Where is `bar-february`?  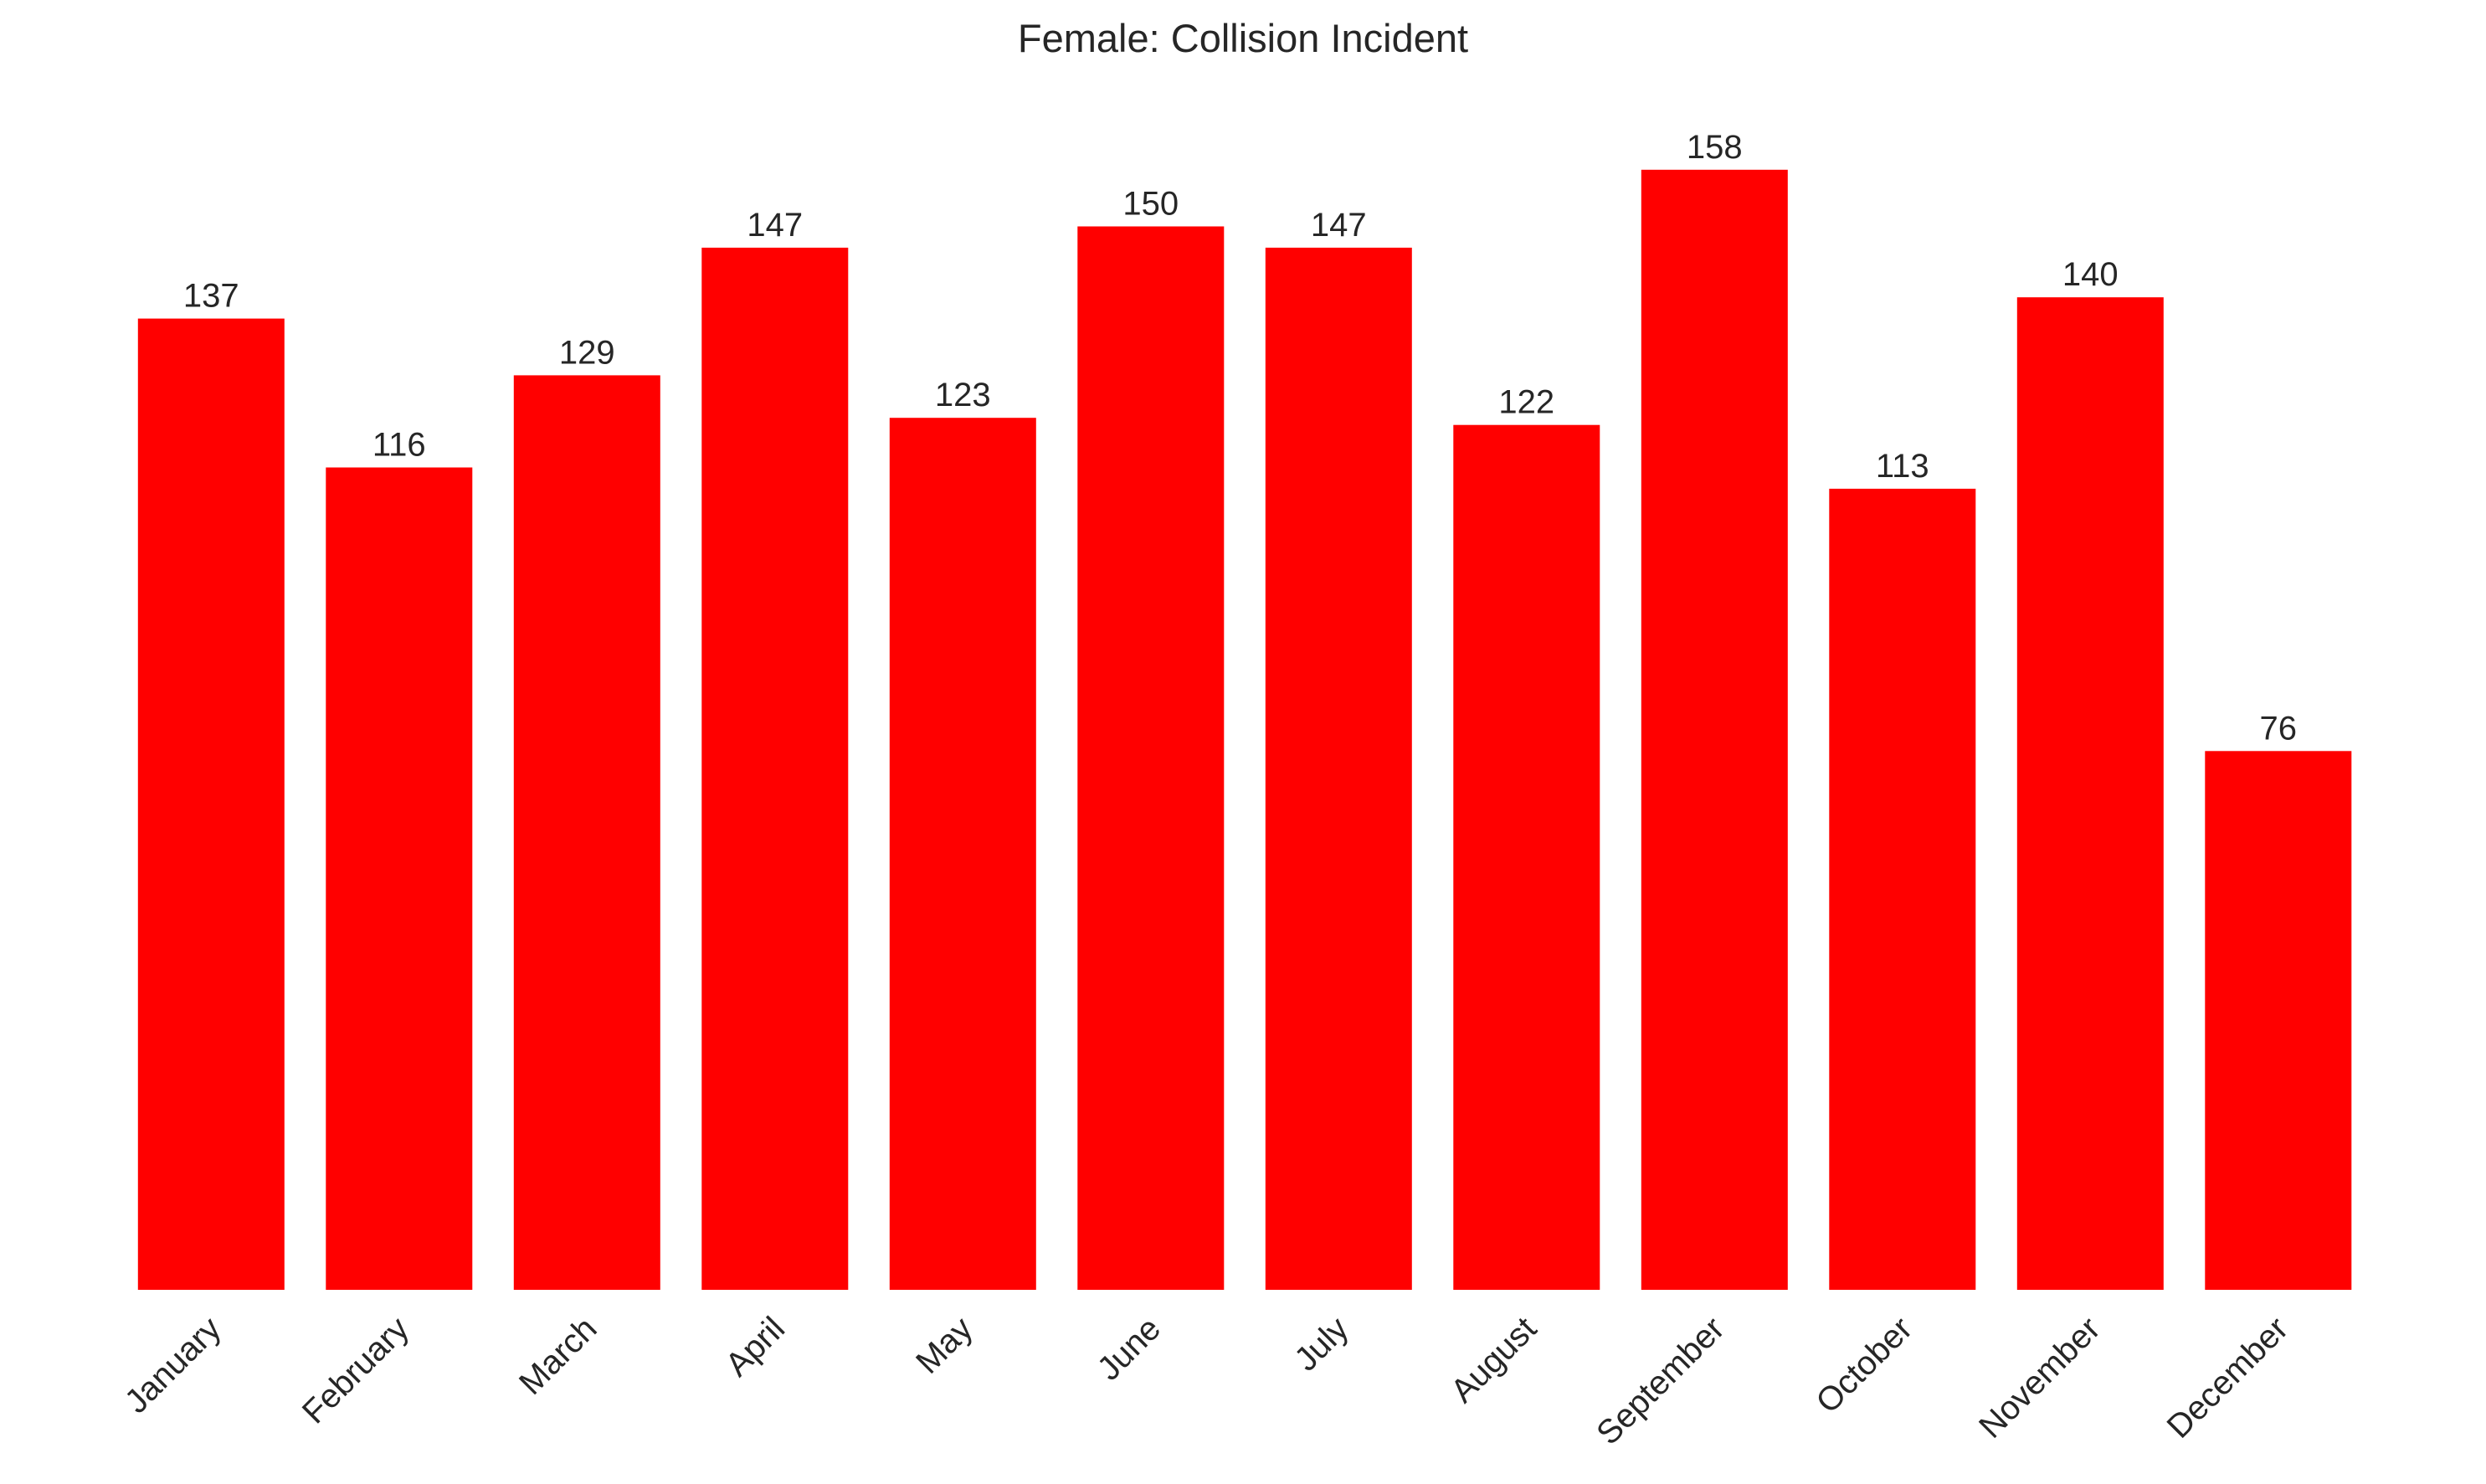
bar-february is located at coordinates (399, 879).